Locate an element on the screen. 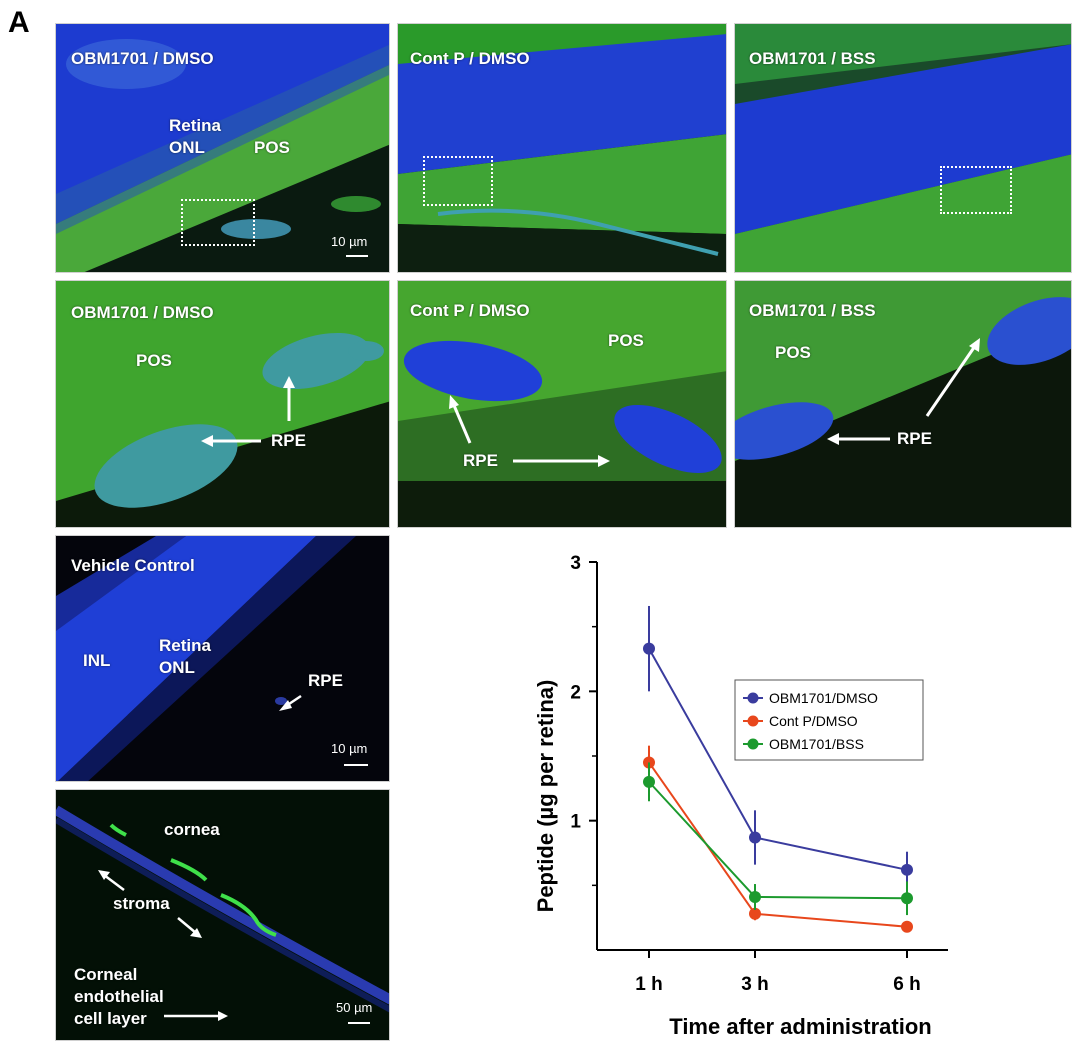 This screenshot has height=1048, width=1080. label-inl: INL is located at coordinates (97, 660).